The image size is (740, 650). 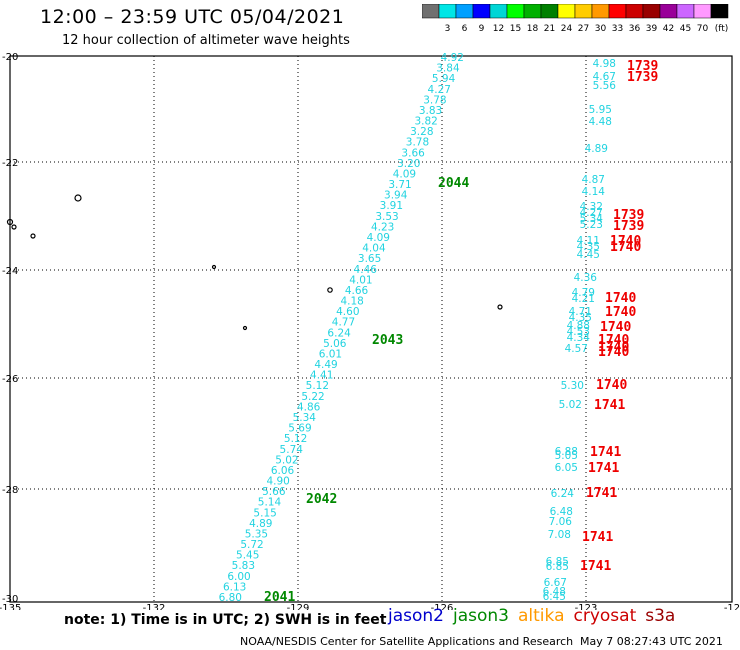 What do you see at coordinates (588, 255) in the screenshot?
I see `cryosat-swh-value: 4.45` at bounding box center [588, 255].